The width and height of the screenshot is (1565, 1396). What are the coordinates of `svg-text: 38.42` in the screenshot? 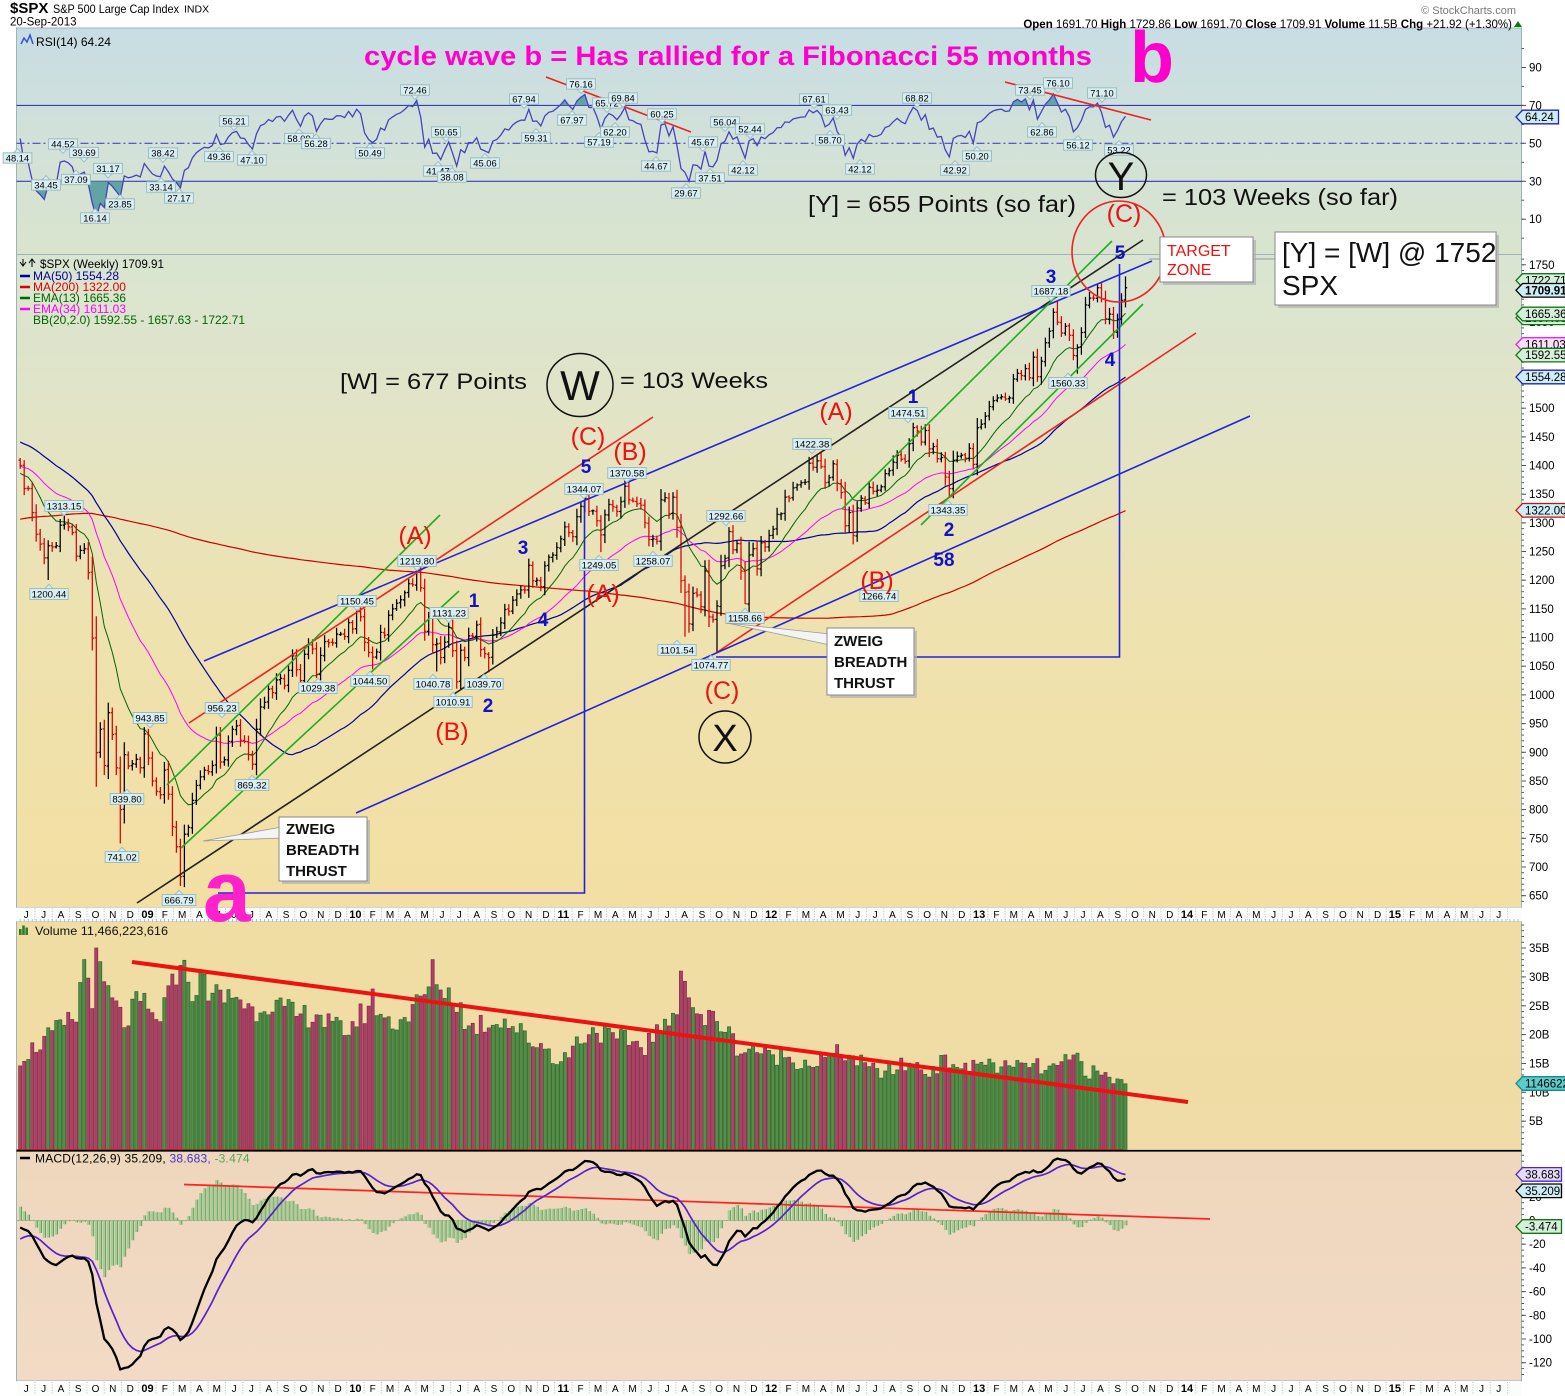 It's located at (162, 152).